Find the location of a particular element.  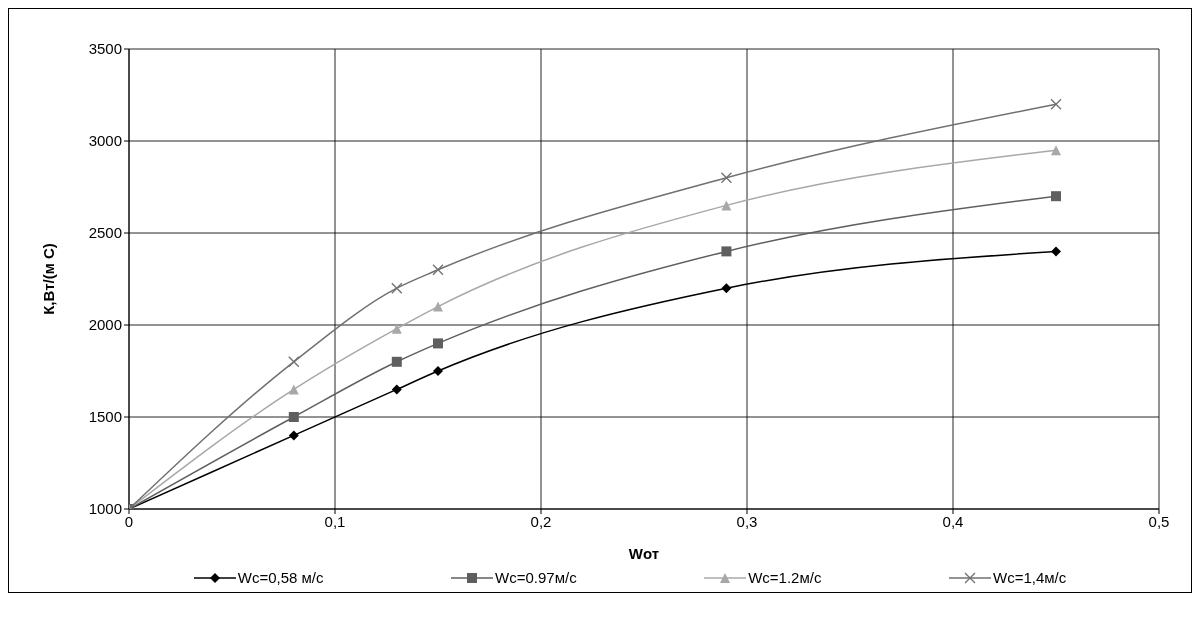

x-tick-label: 0,3 is located at coordinates (747, 521).